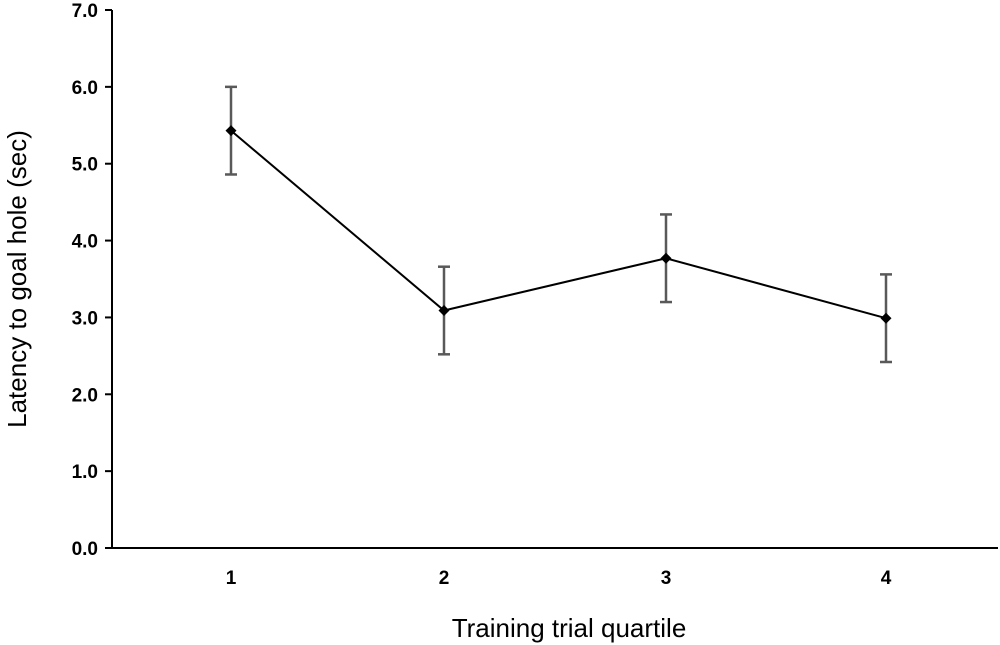 Image resolution: width=1000 pixels, height=645 pixels. Describe the element at coordinates (444, 578) in the screenshot. I see `x-tick-label: 2` at that location.